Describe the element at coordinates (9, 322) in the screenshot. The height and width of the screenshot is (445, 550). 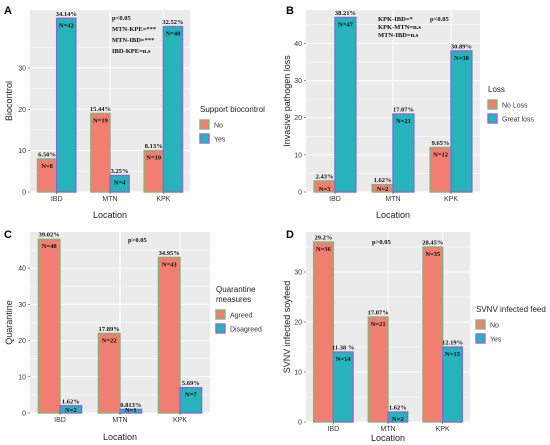
I see `y-axis-title: Quarantine` at that location.